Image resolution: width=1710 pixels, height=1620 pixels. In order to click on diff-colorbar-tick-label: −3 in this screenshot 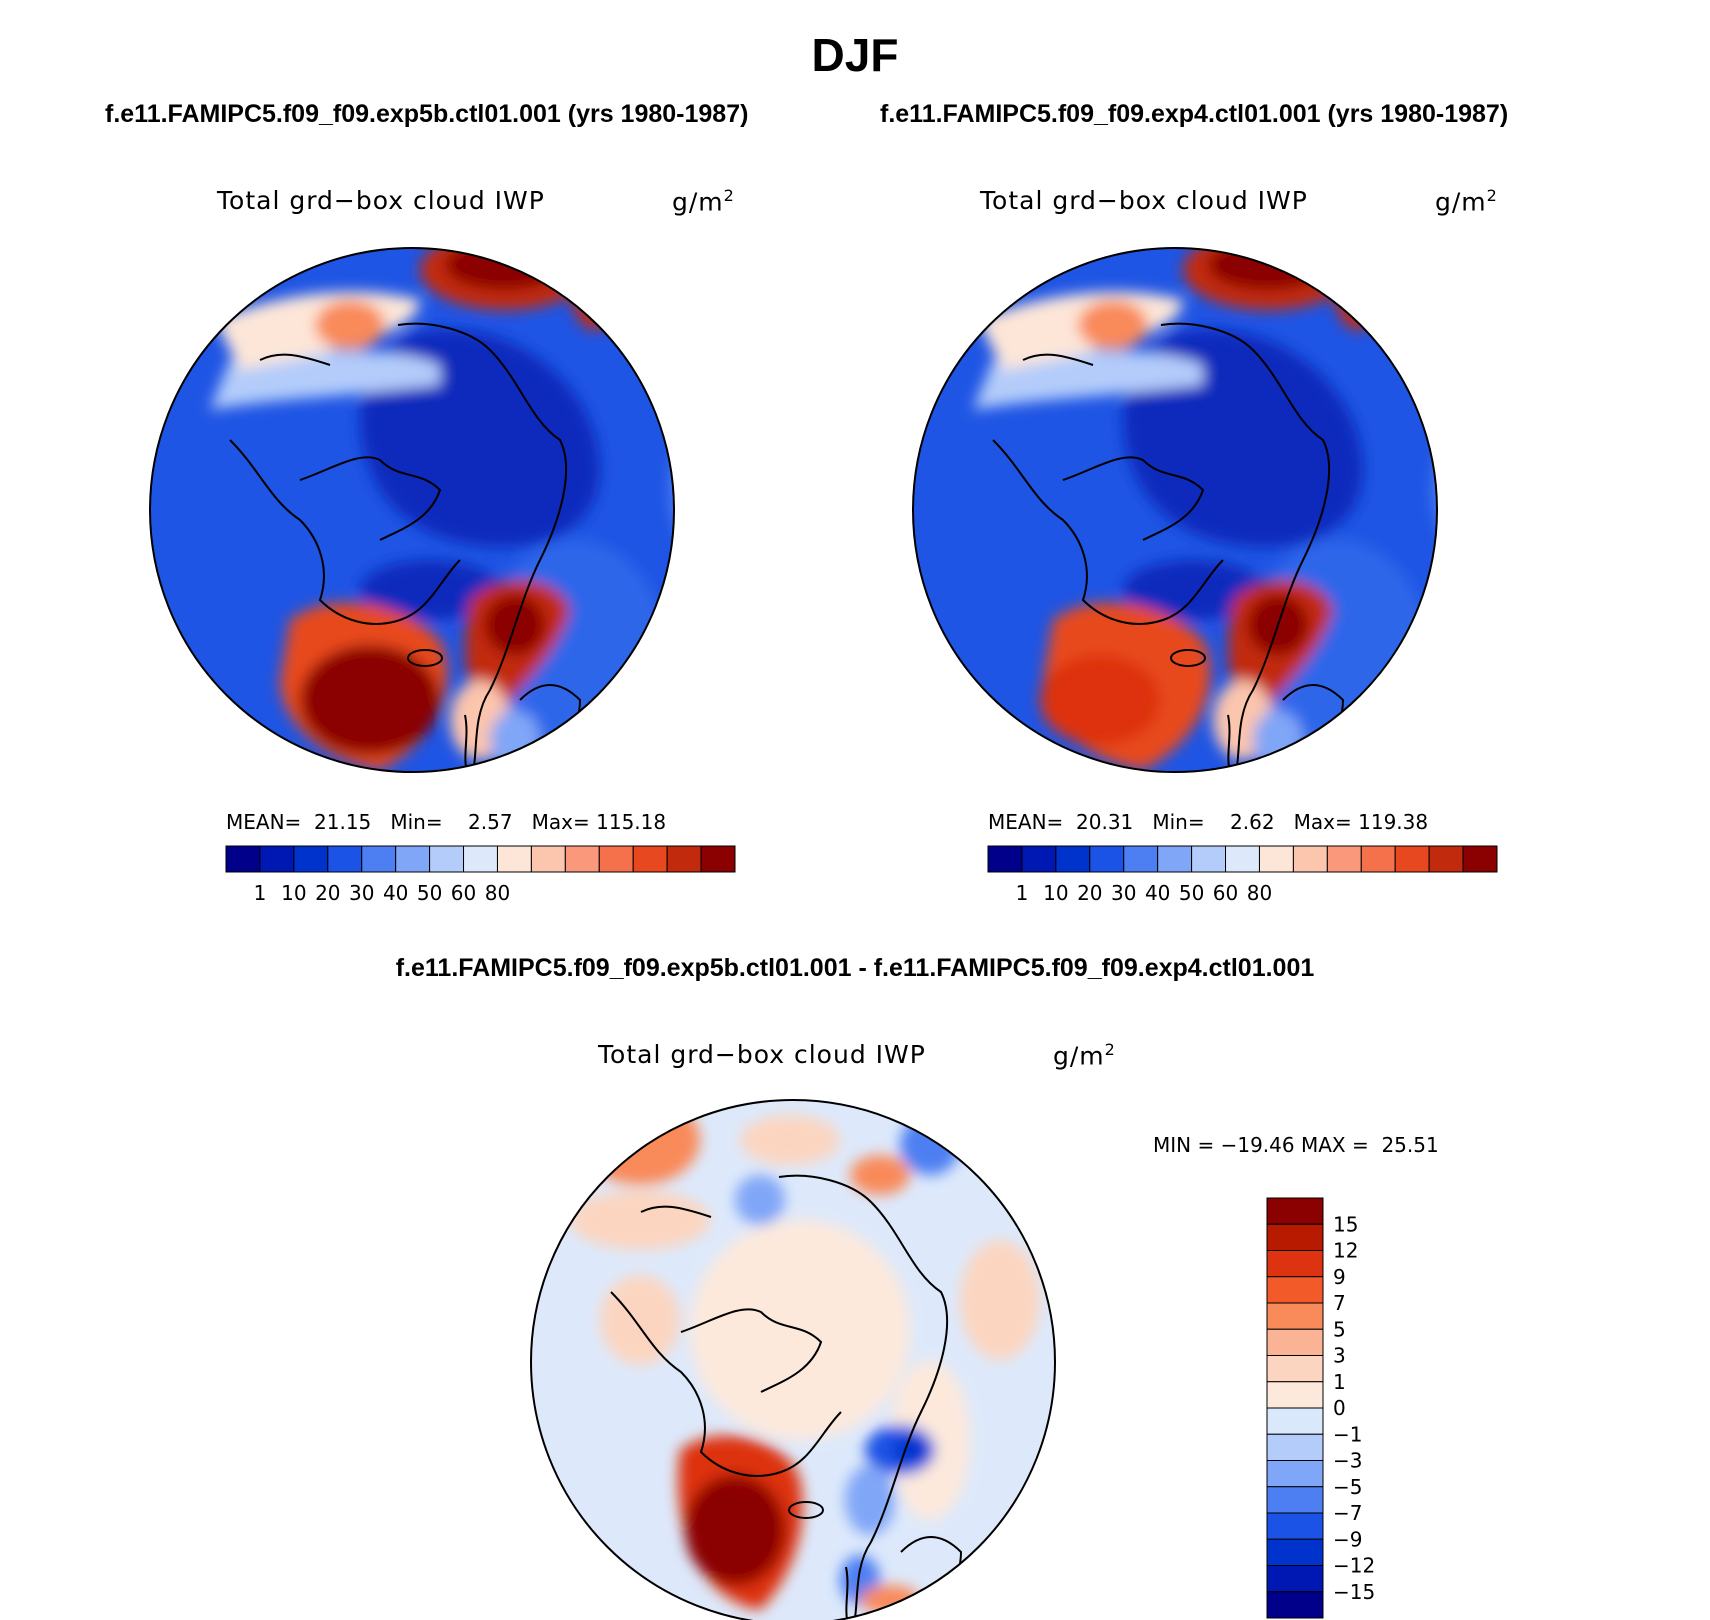, I will do `click(1347, 1461)`.